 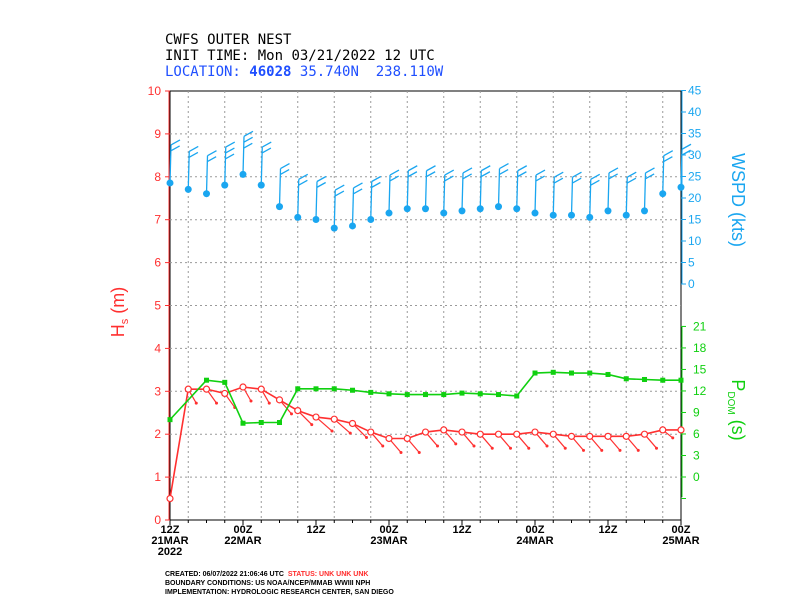 I want to click on wspd-axis-tick-label: 10, so click(x=695, y=241).